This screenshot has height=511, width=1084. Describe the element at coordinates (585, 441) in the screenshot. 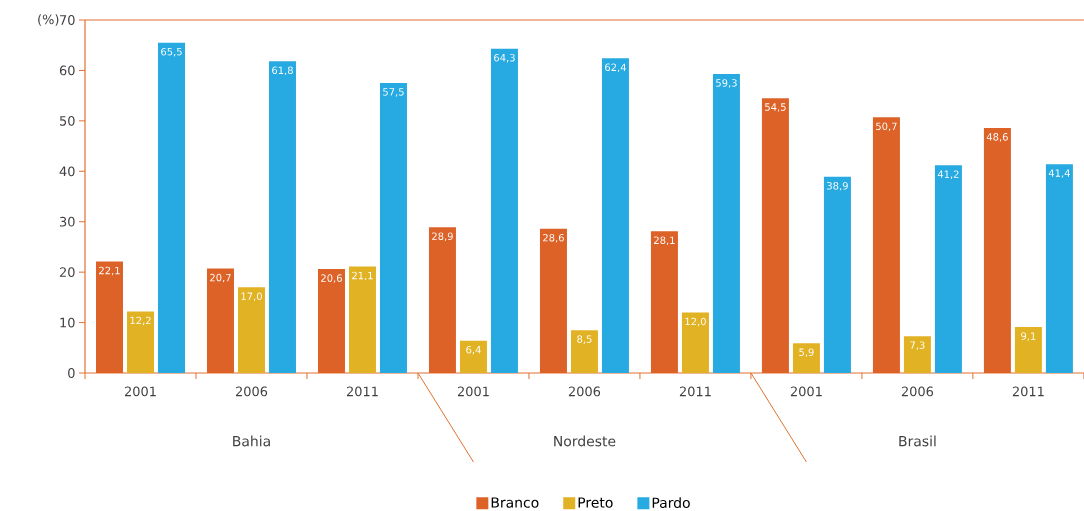

I see `text: Nordeste` at that location.